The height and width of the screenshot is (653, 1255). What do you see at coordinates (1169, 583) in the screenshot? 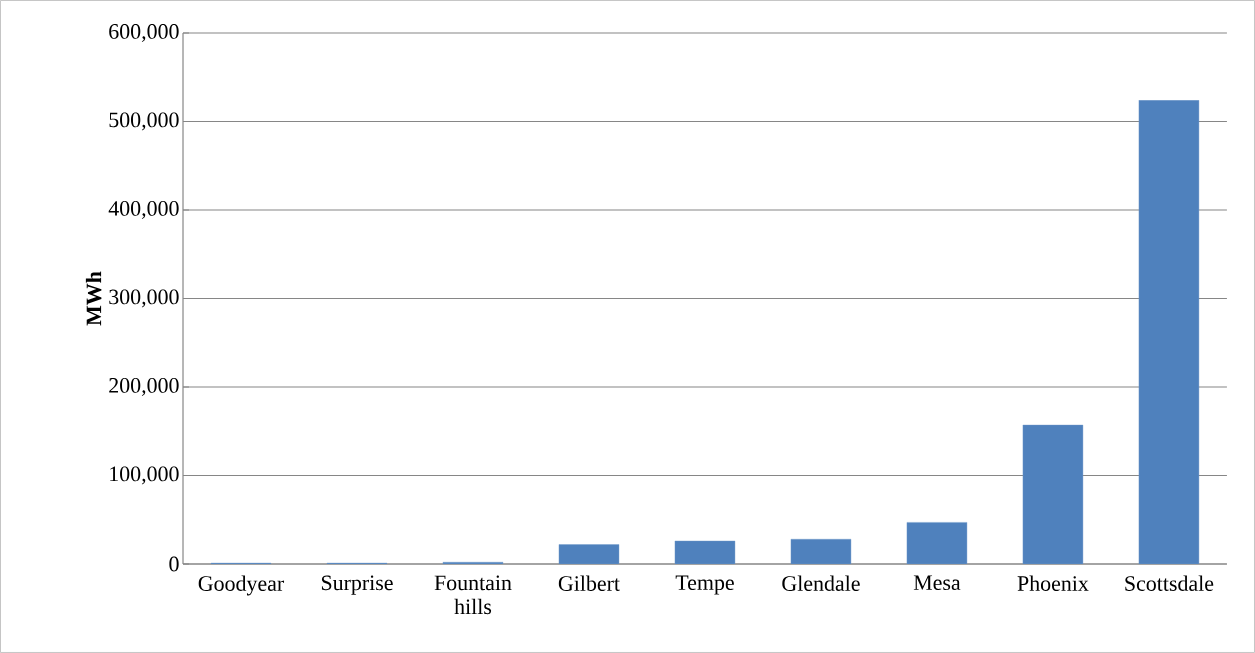
I see `x-tick-label: Scottsdale` at bounding box center [1169, 583].